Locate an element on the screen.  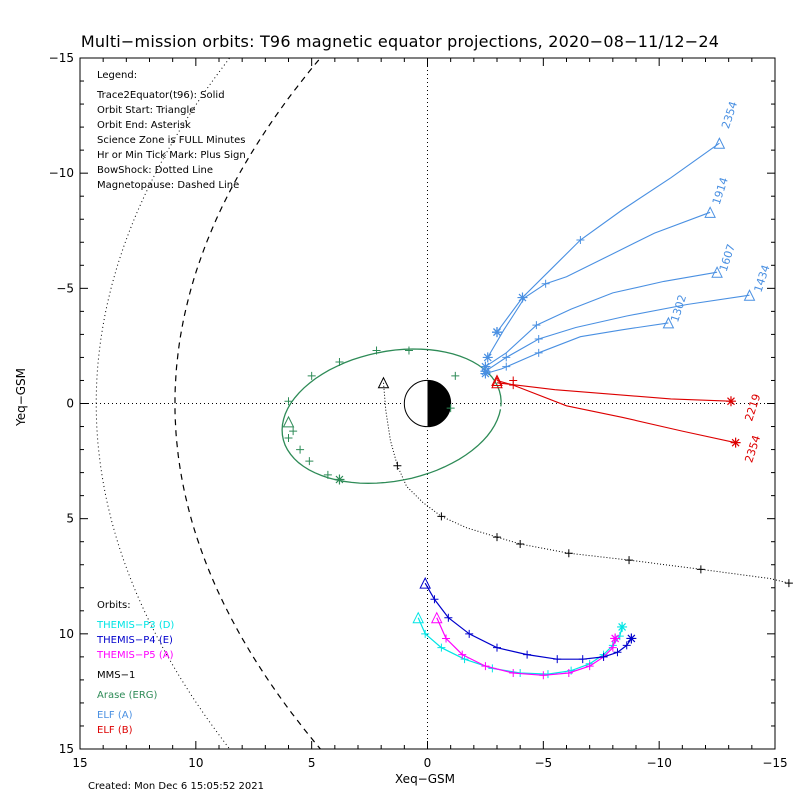
themis-p4-end-marker is located at coordinates (631, 638).